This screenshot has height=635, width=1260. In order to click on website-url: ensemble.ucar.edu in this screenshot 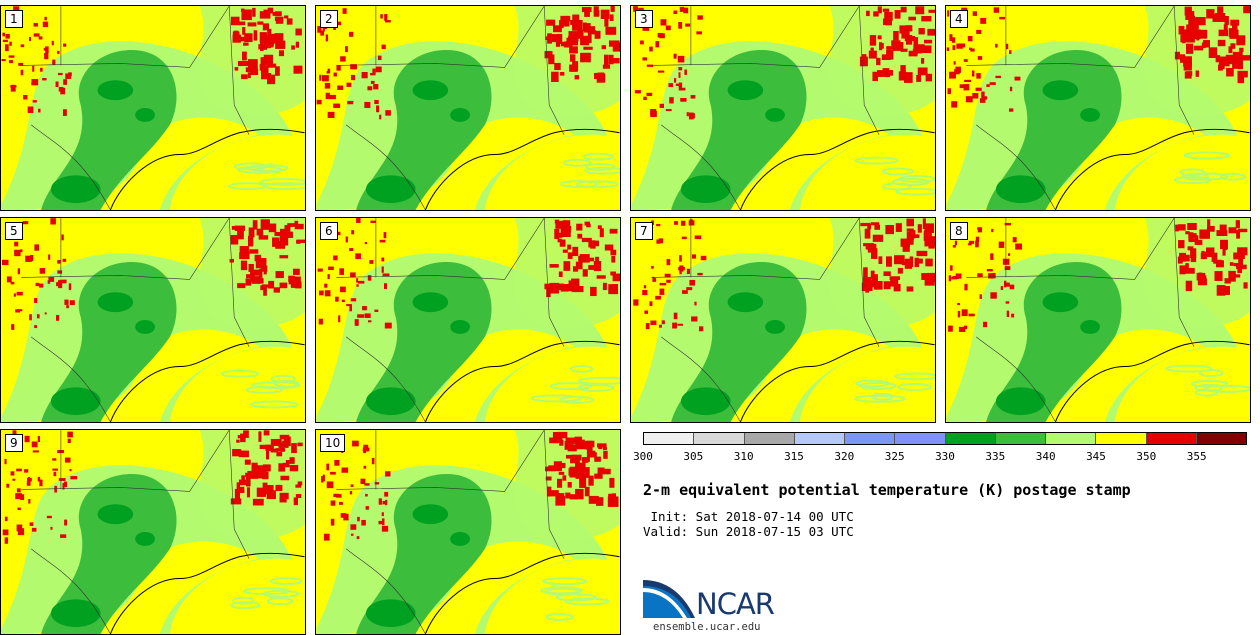, I will do `click(707, 627)`.